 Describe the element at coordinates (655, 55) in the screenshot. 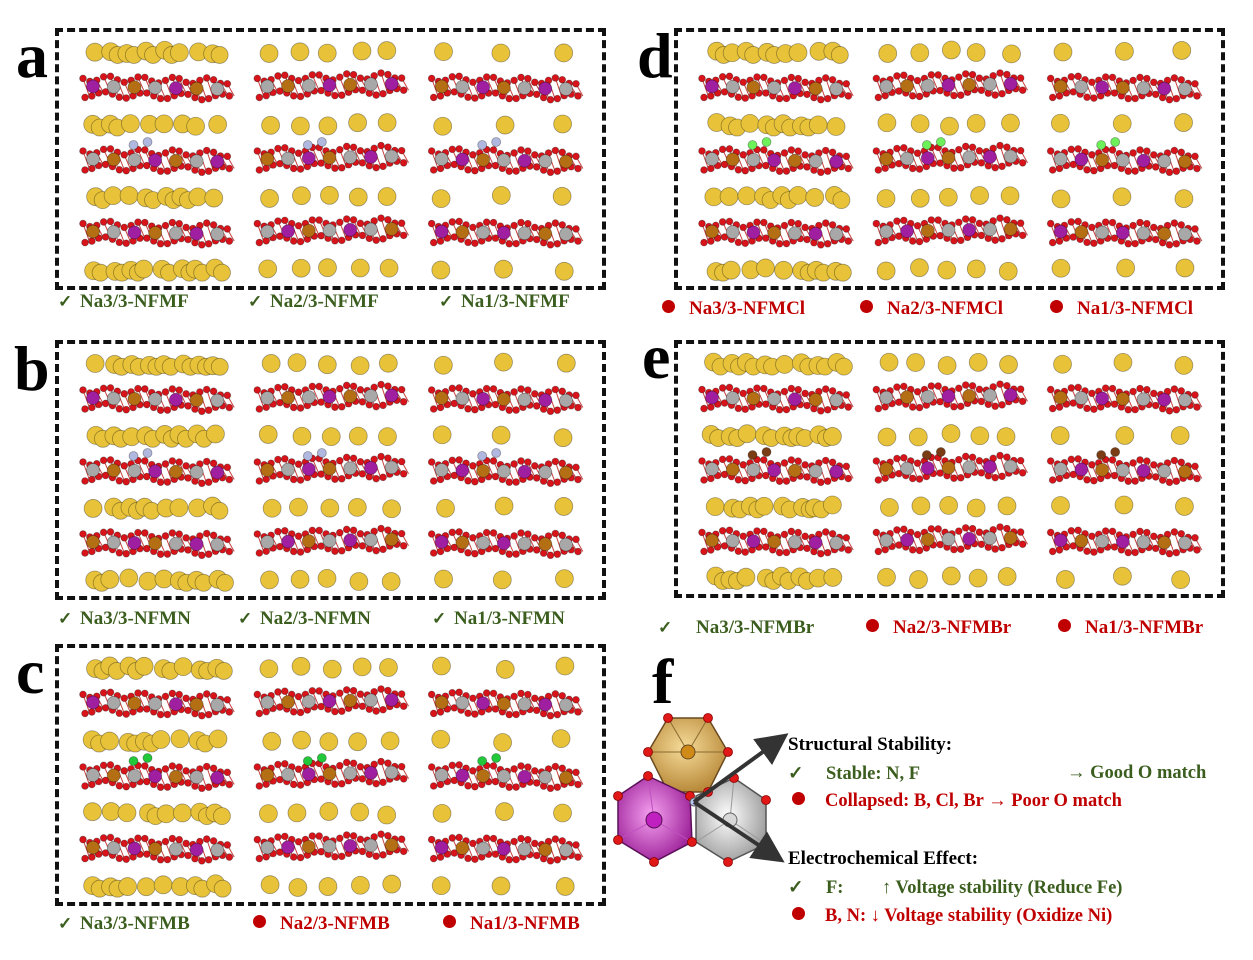

I see `panel-label-d: d` at that location.